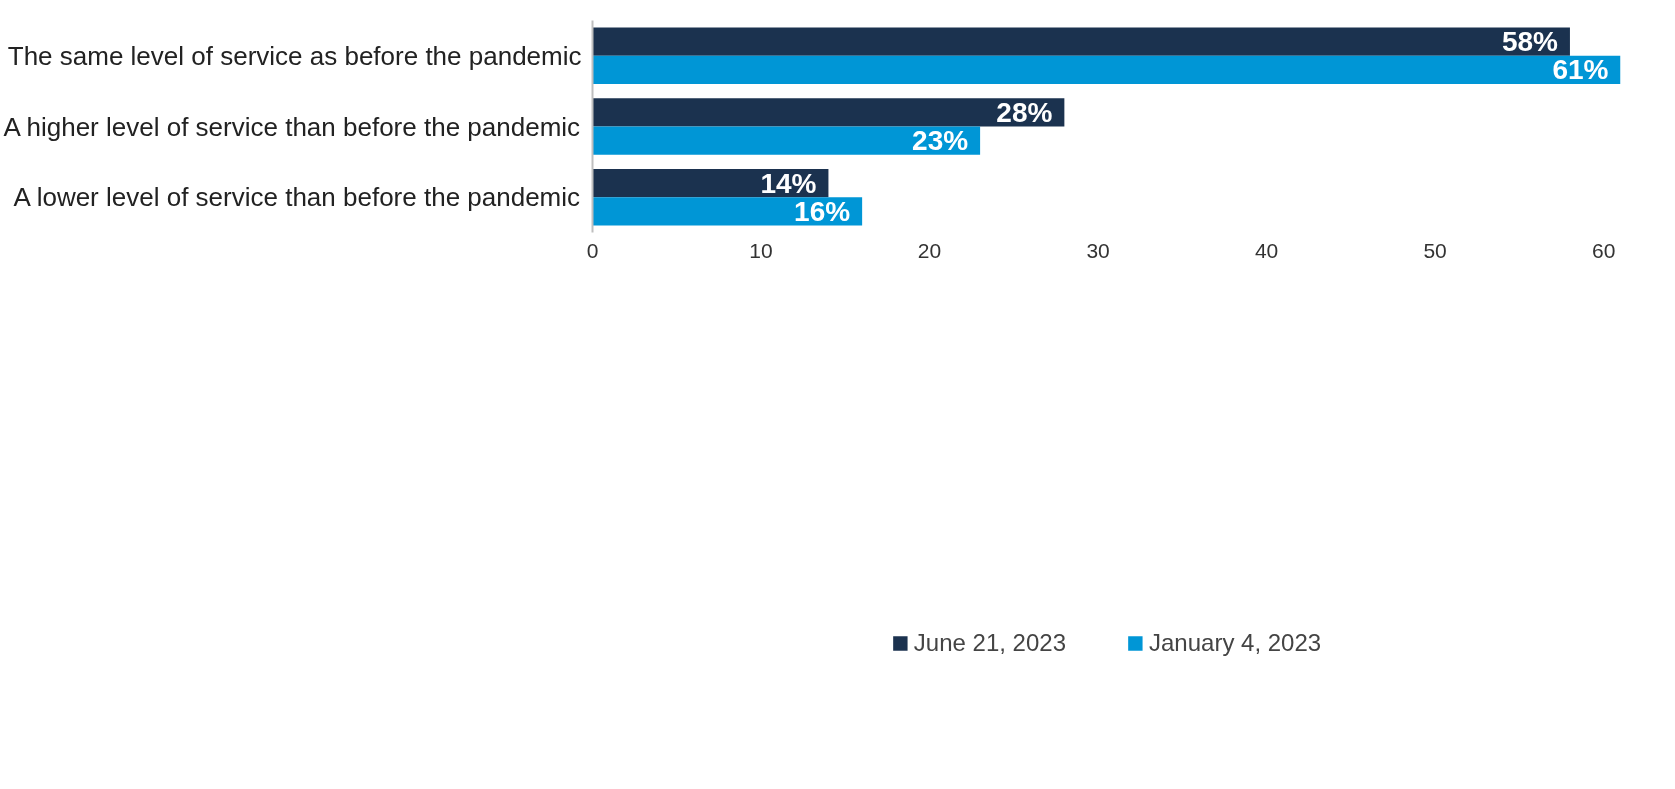 This screenshot has width=1675, height=789. What do you see at coordinates (1603, 250) in the screenshot?
I see `x-tick-label: 60` at bounding box center [1603, 250].